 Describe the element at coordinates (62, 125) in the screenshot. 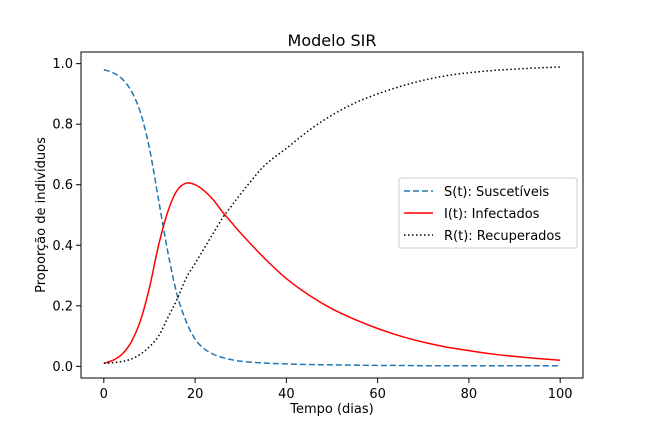

I see `y-tick-label: 0.8` at that location.